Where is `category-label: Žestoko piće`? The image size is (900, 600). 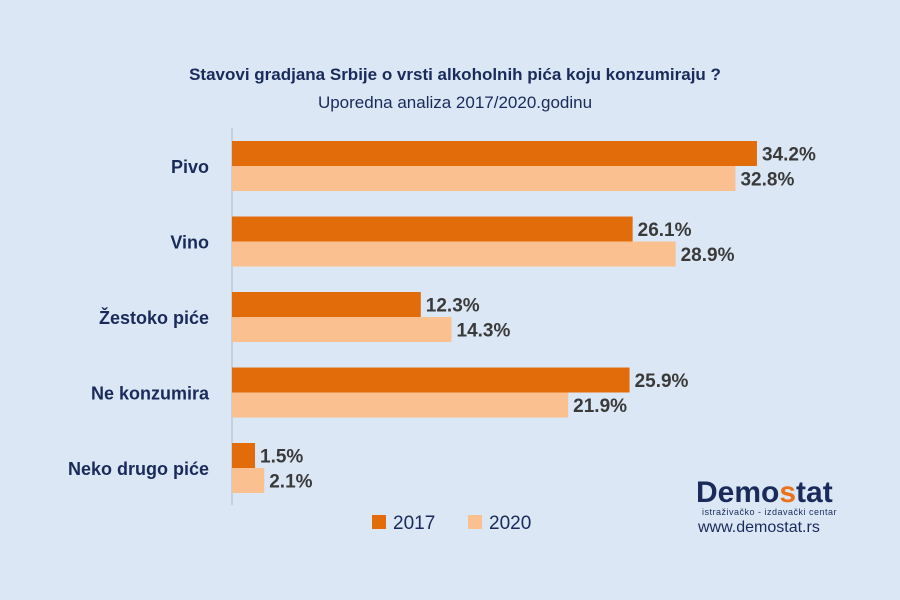
category-label: Žestoko piće is located at coordinates (154, 317).